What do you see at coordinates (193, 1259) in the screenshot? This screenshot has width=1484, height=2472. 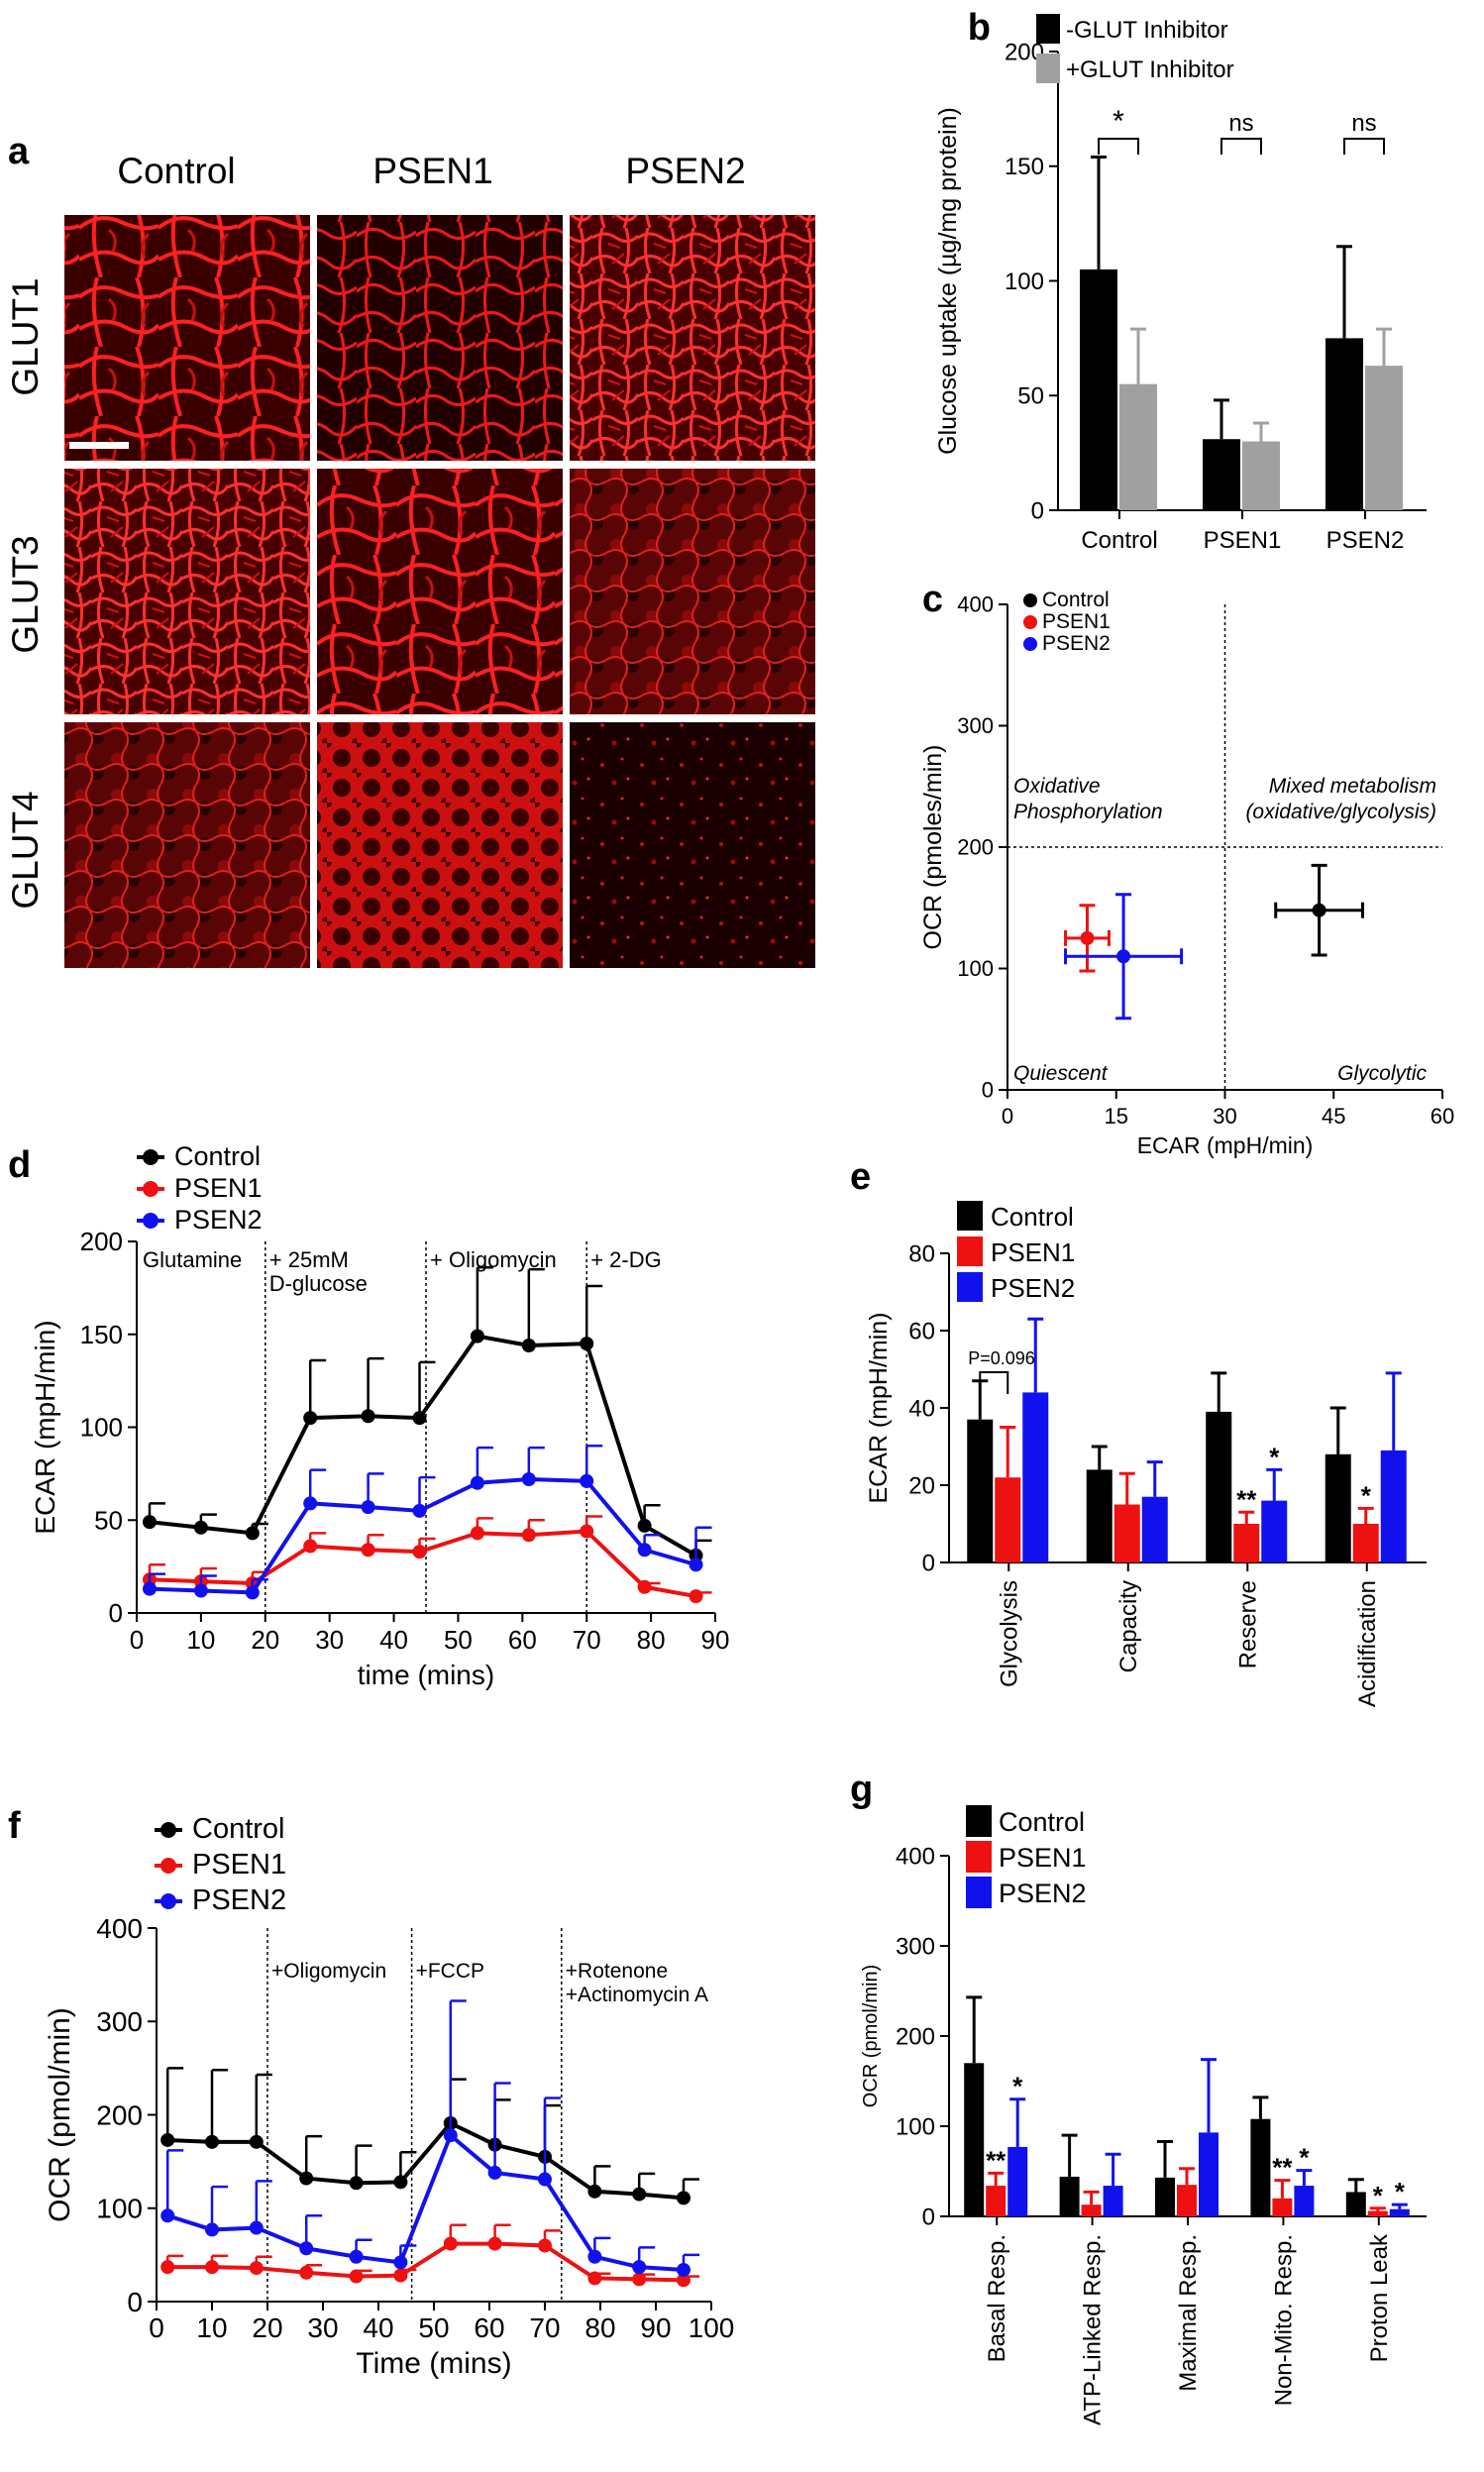 I see `event-label: Glutamine` at bounding box center [193, 1259].